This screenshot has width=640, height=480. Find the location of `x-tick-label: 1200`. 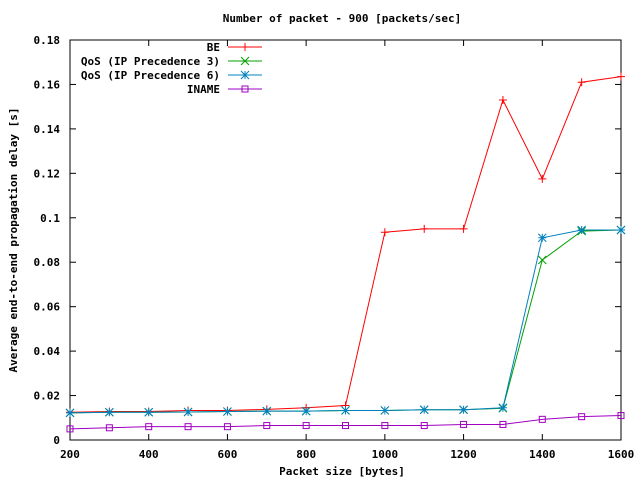

x-tick-label: 1200 is located at coordinates (463, 454).